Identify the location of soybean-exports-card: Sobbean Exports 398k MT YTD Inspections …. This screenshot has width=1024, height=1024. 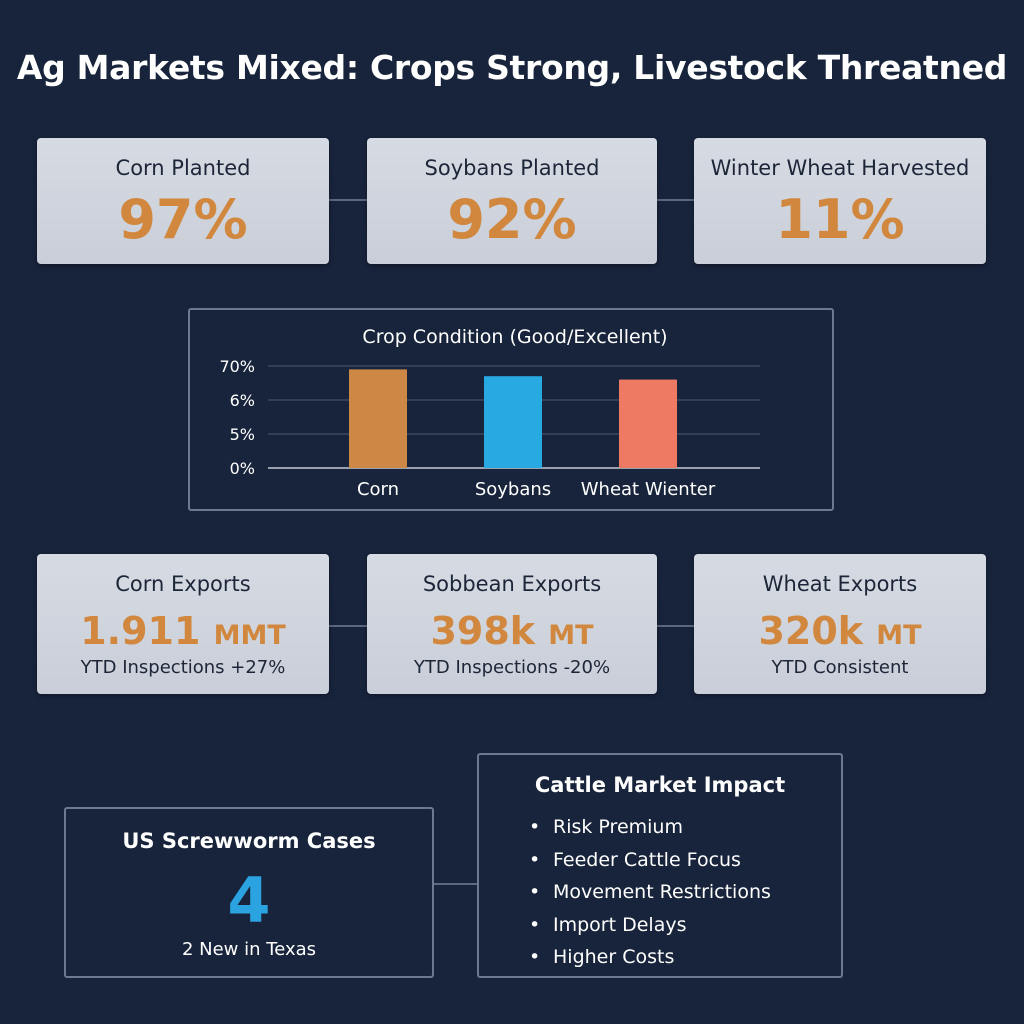
(512, 624).